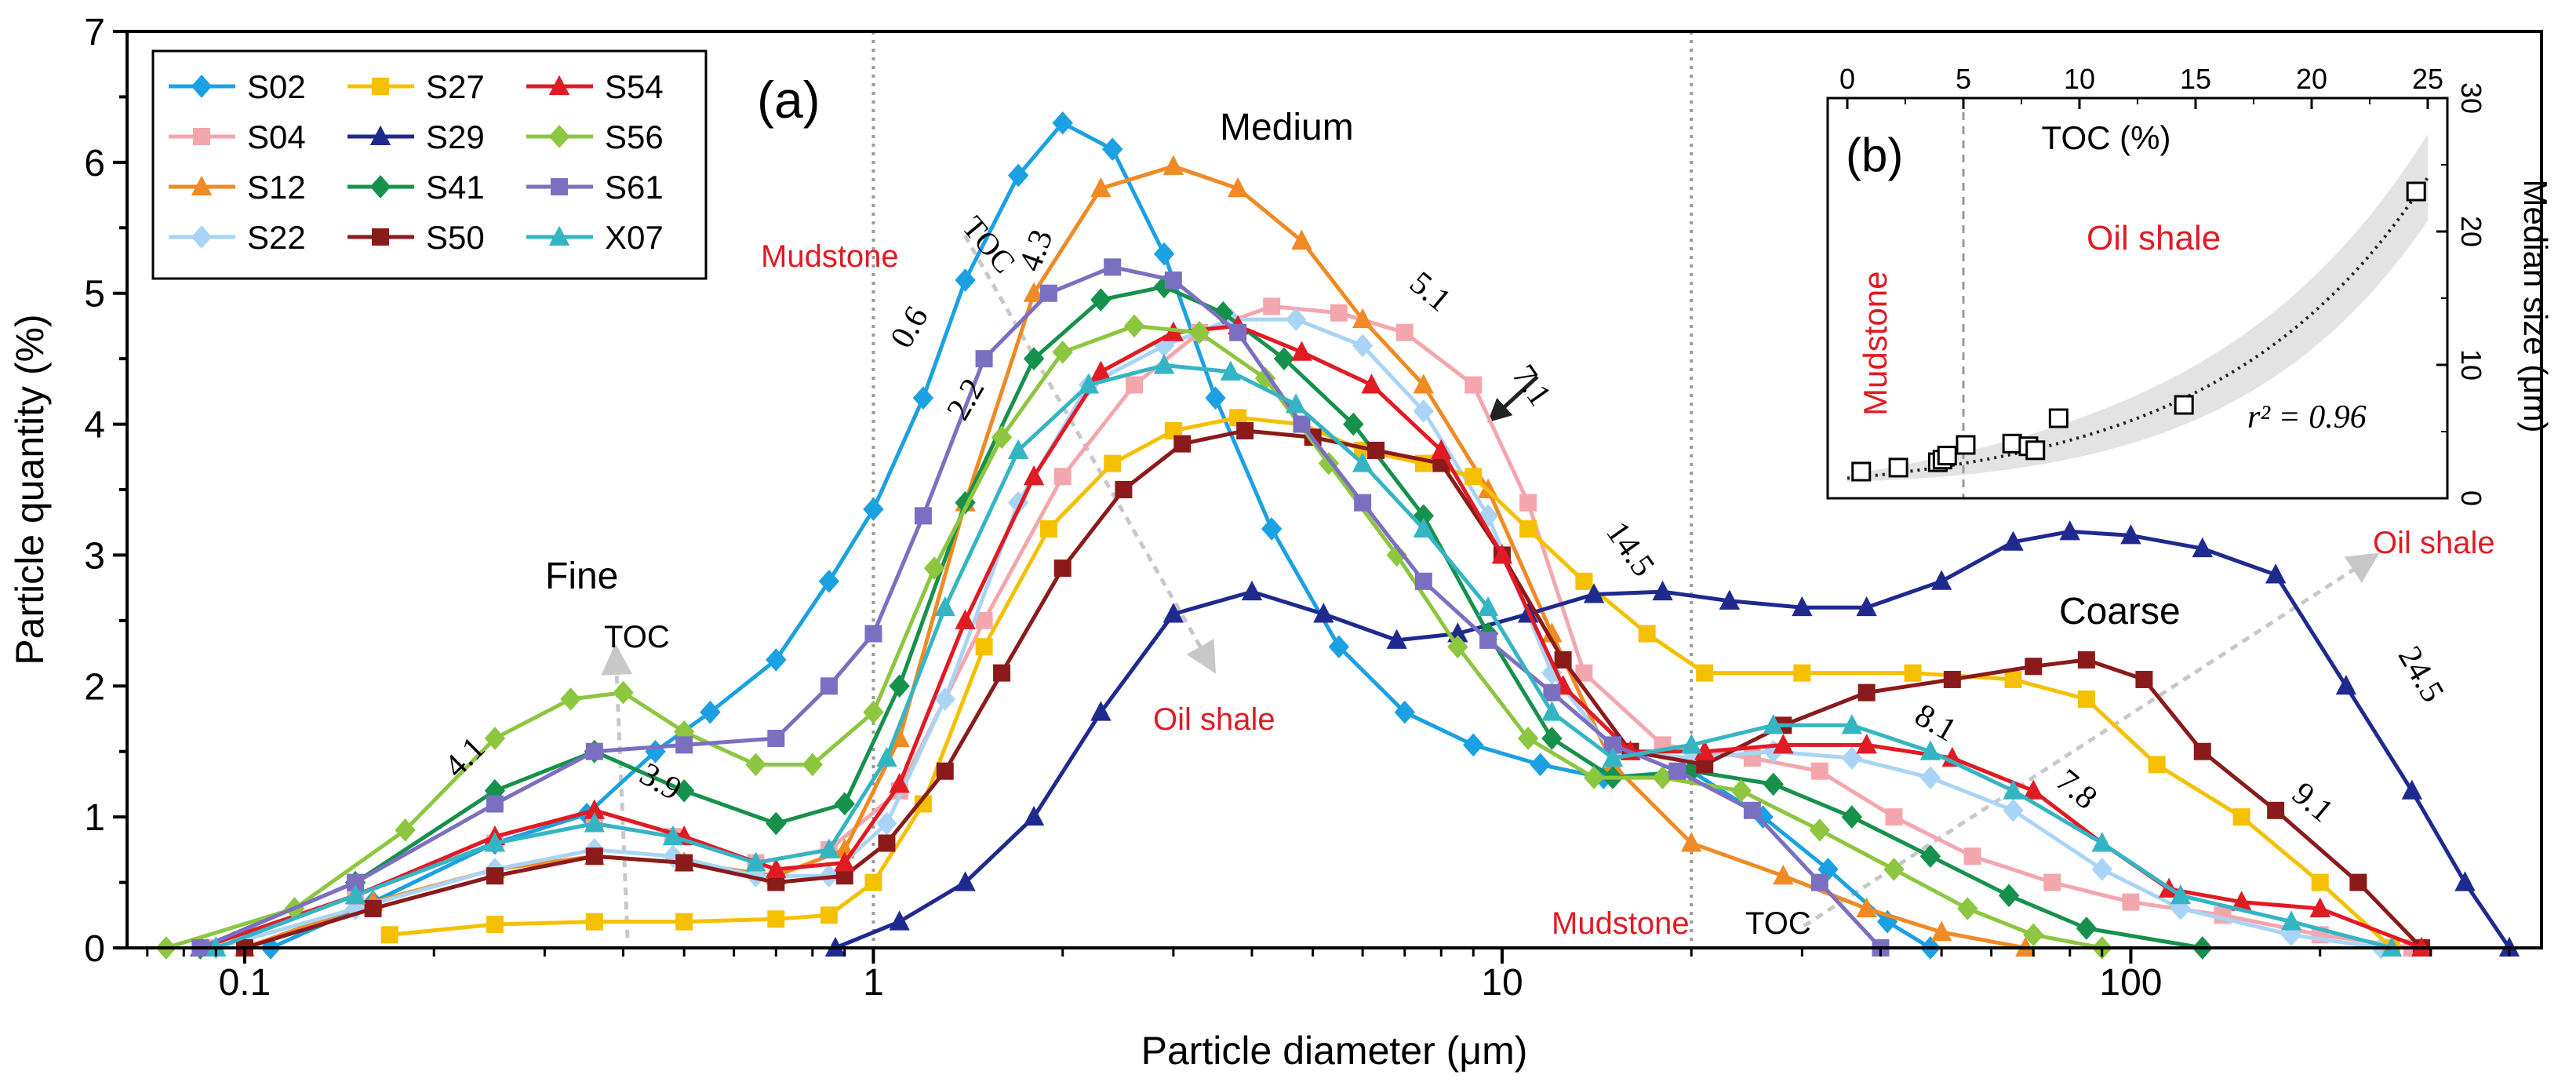 The height and width of the screenshot is (1086, 2576). What do you see at coordinates (456, 237) in the screenshot?
I see `legend-label-S50: S50` at bounding box center [456, 237].